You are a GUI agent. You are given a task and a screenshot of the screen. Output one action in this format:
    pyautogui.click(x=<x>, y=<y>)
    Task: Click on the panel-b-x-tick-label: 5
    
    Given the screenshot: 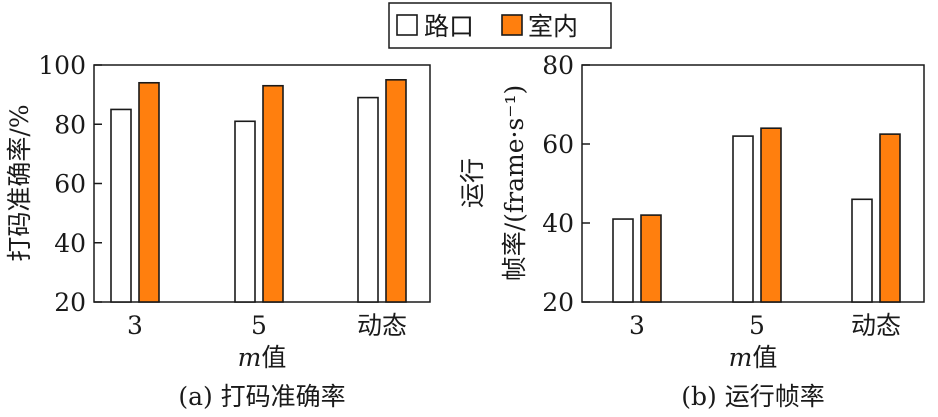 What is the action you would take?
    pyautogui.click(x=757, y=325)
    